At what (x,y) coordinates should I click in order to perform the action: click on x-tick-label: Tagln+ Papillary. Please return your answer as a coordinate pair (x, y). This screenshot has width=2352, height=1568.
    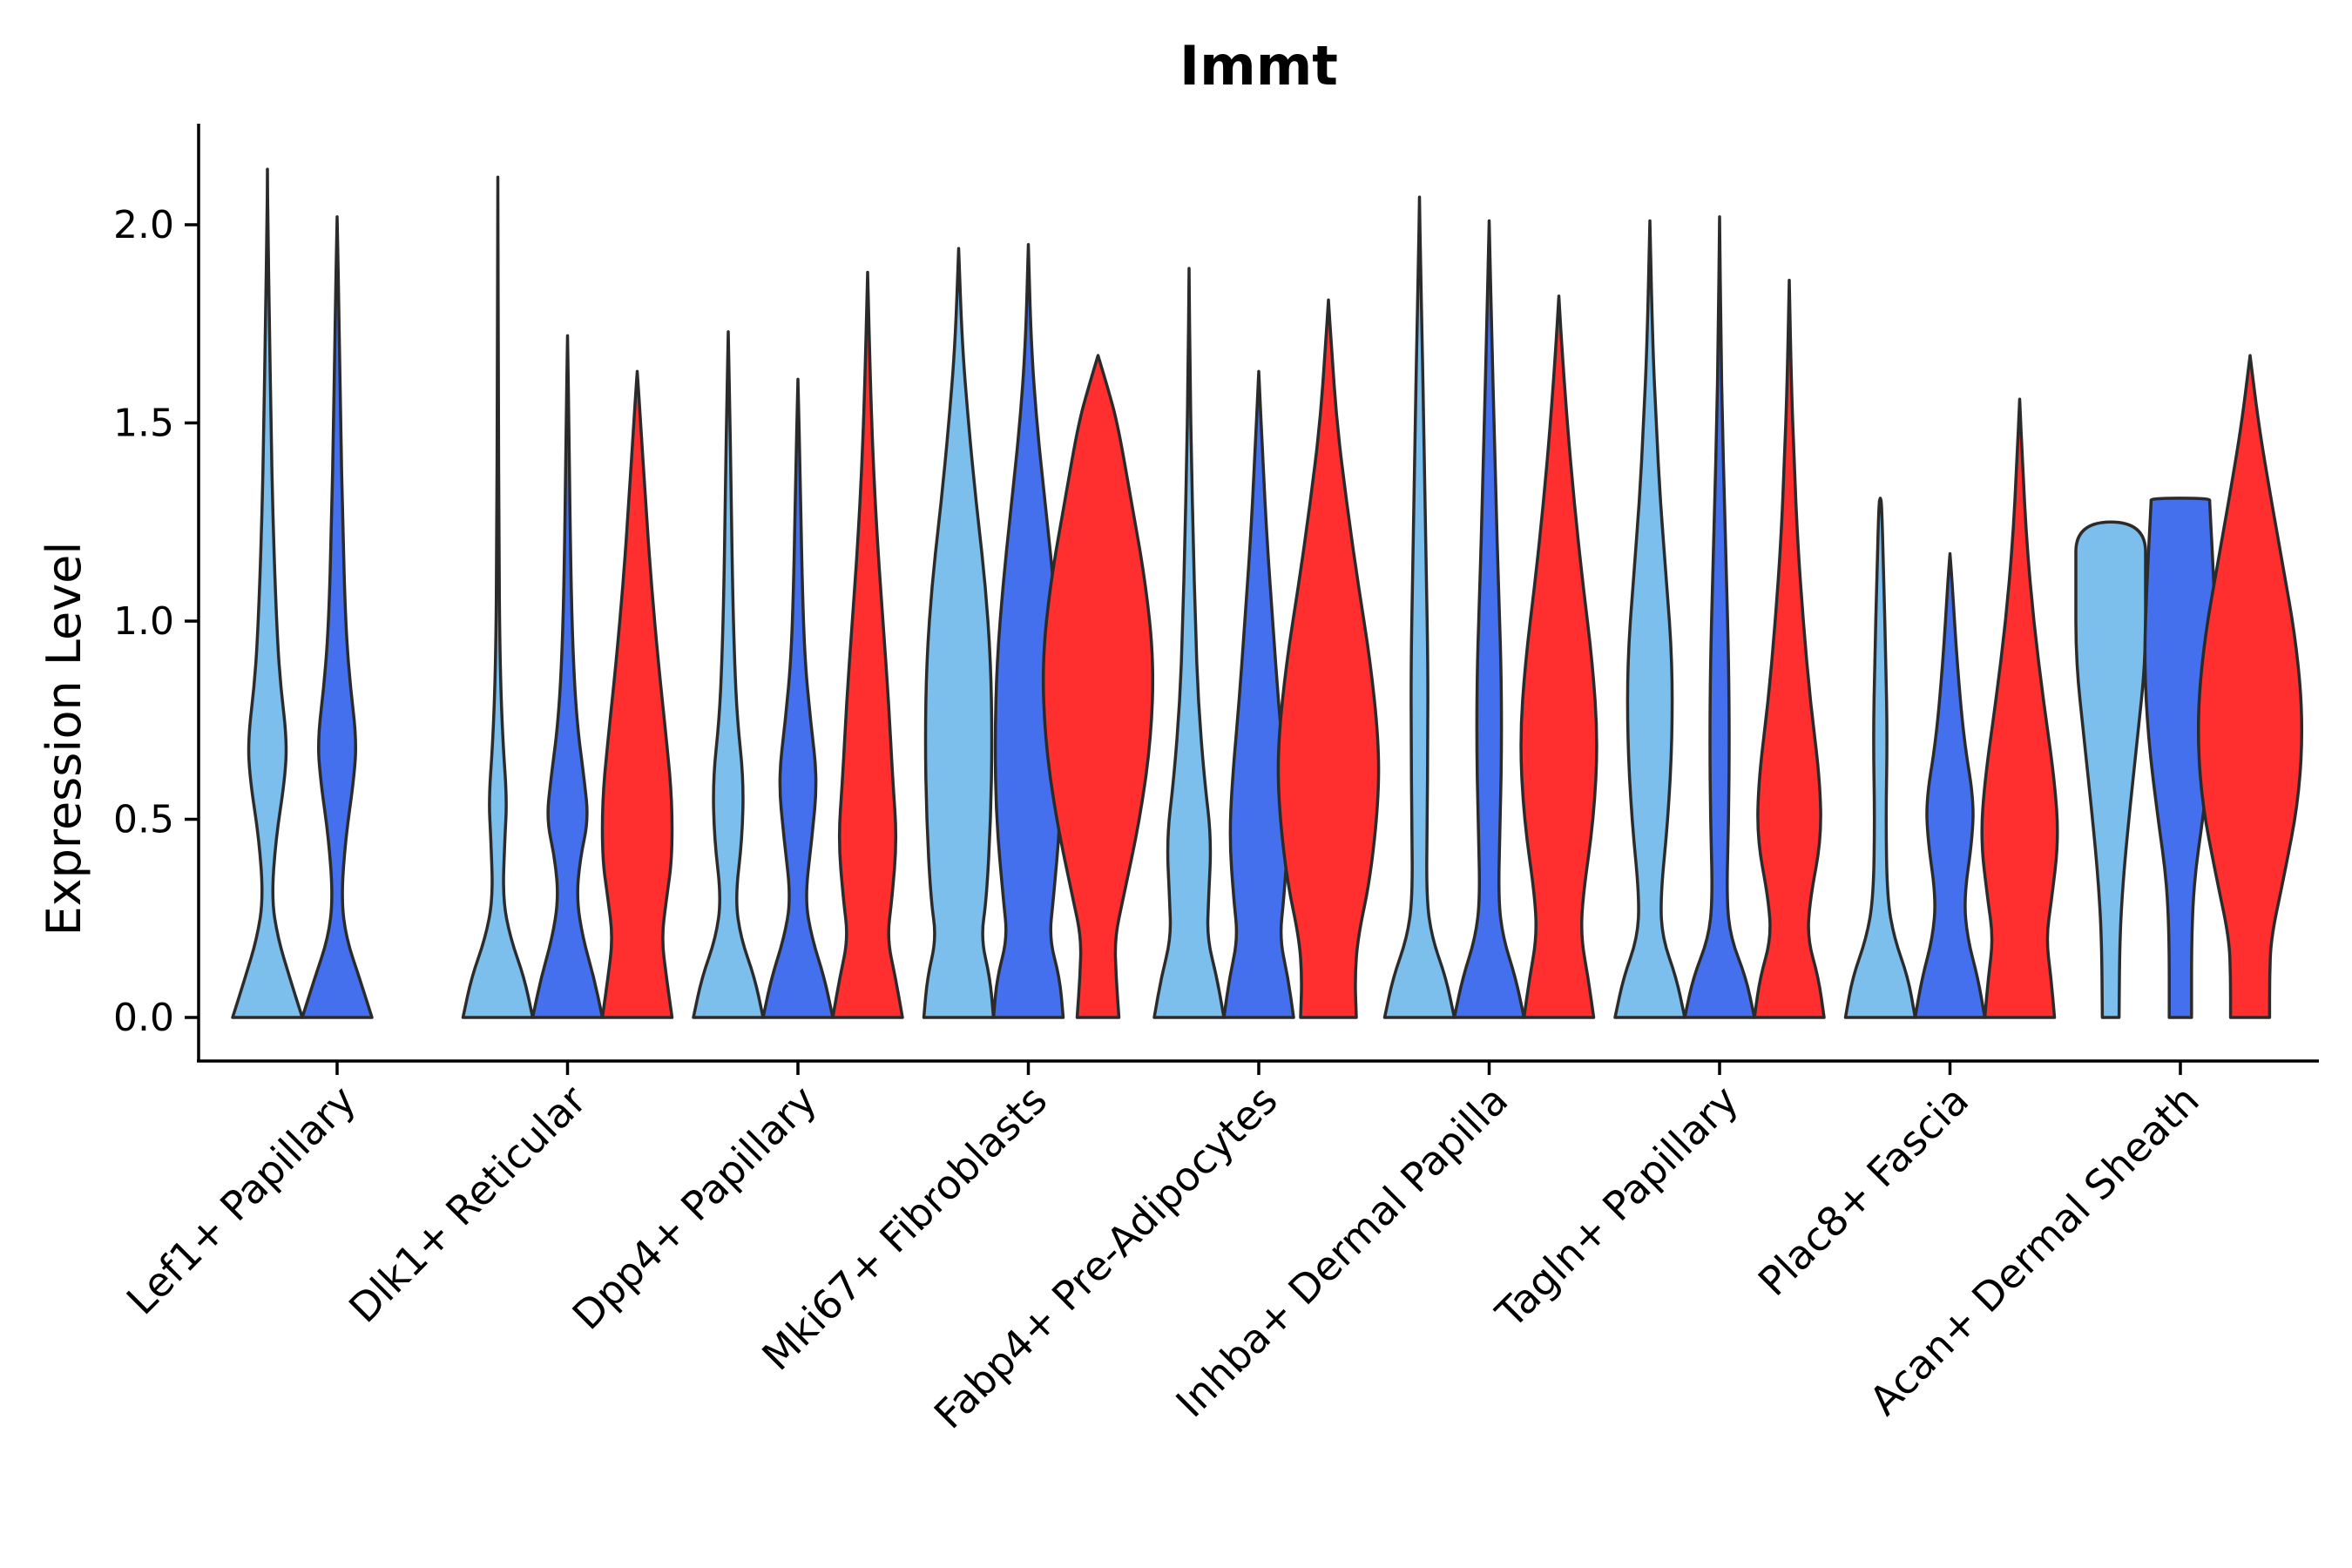
    Looking at the image, I should click on (1616, 1207).